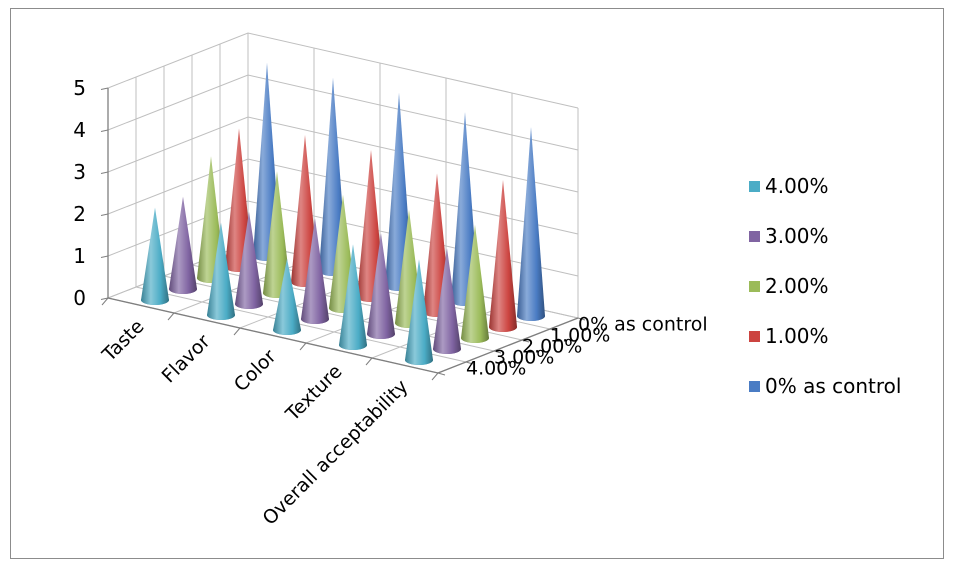  I want to click on cone-4-00-color, so click(287, 296).